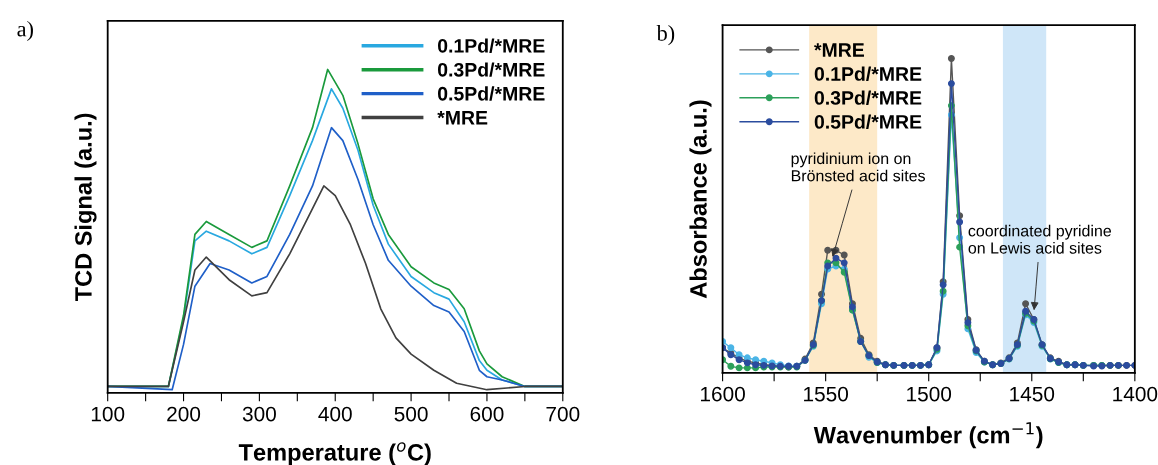 The height and width of the screenshot is (465, 1158). What do you see at coordinates (334, 453) in the screenshot?
I see `x-axis-title: Temperature ($^{o}$C)` at bounding box center [334, 453].